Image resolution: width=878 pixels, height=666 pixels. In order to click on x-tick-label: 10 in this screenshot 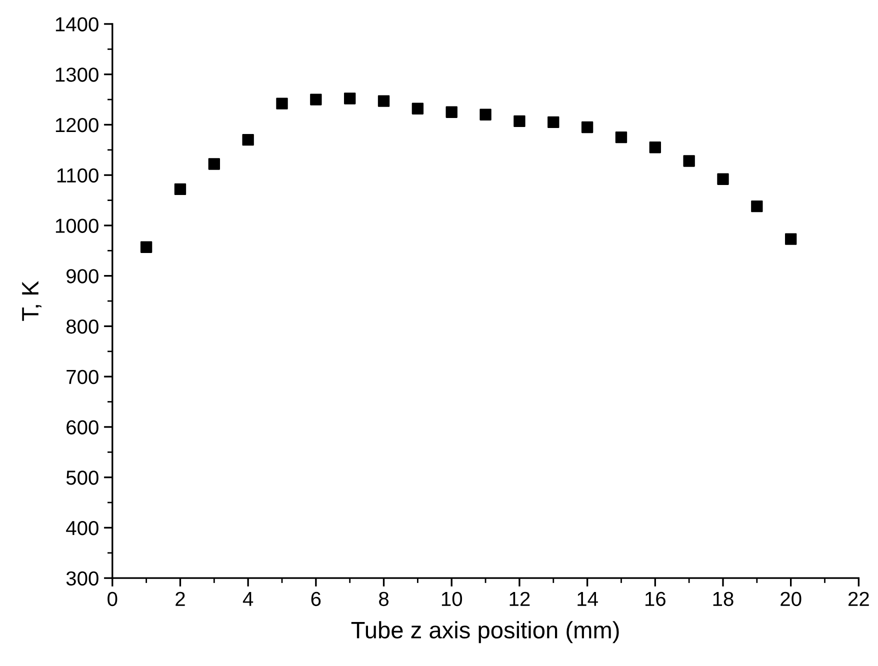, I will do `click(452, 599)`.